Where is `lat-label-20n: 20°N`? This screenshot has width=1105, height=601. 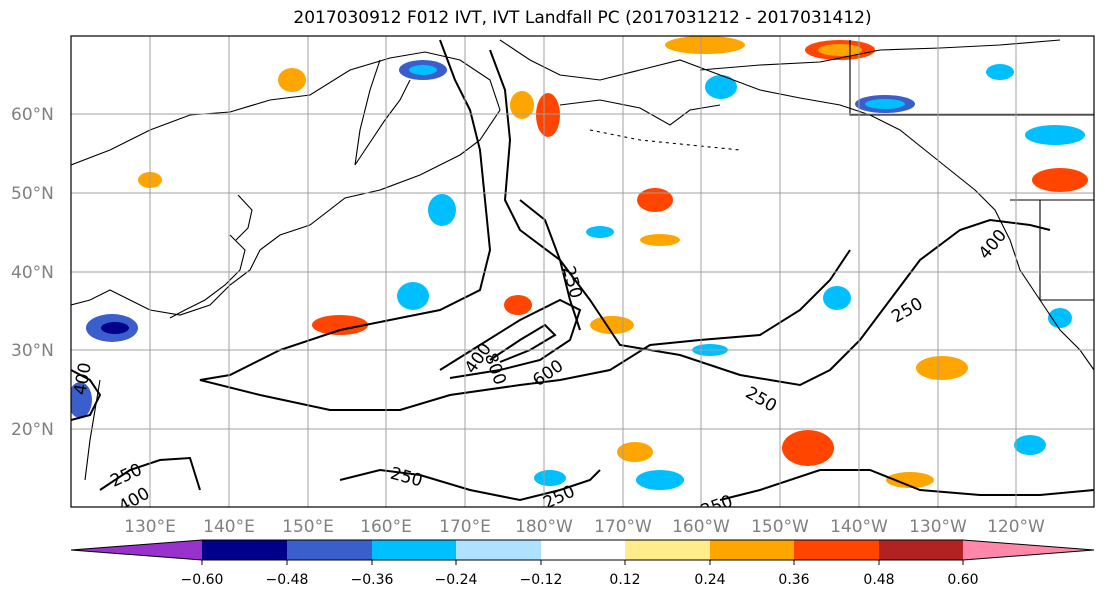
lat-label-20n: 20°N is located at coordinates (32, 430).